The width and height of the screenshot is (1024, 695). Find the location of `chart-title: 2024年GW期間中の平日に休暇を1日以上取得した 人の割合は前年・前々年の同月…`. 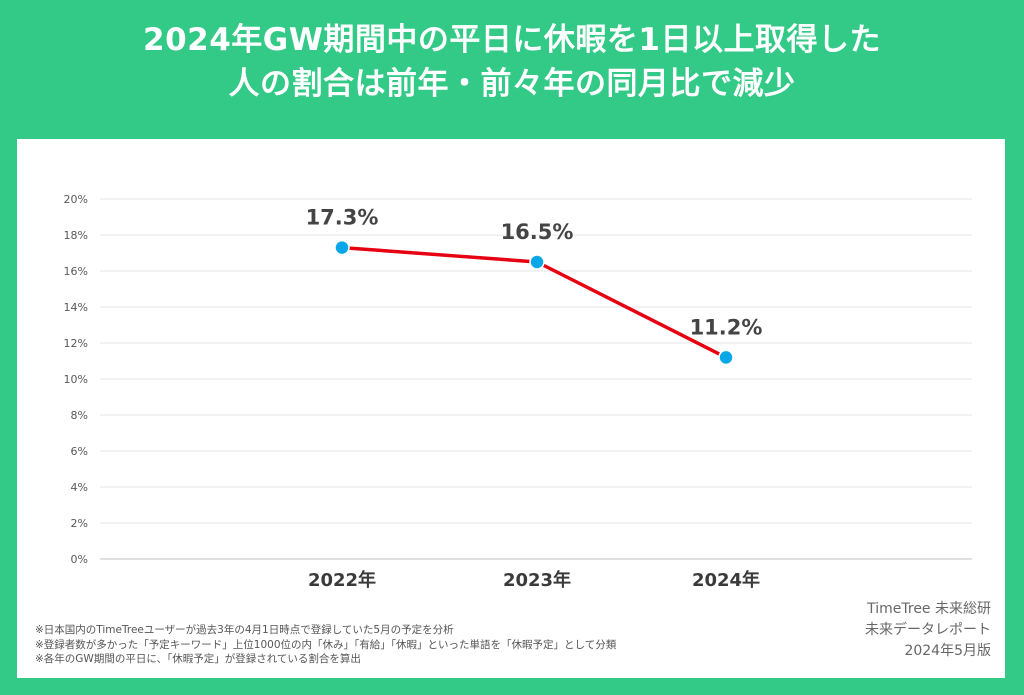

chart-title: 2024年GW期間中の平日に休暇を1日以上取得した 人の割合は前年・前々年の同月… is located at coordinates (512, 62).